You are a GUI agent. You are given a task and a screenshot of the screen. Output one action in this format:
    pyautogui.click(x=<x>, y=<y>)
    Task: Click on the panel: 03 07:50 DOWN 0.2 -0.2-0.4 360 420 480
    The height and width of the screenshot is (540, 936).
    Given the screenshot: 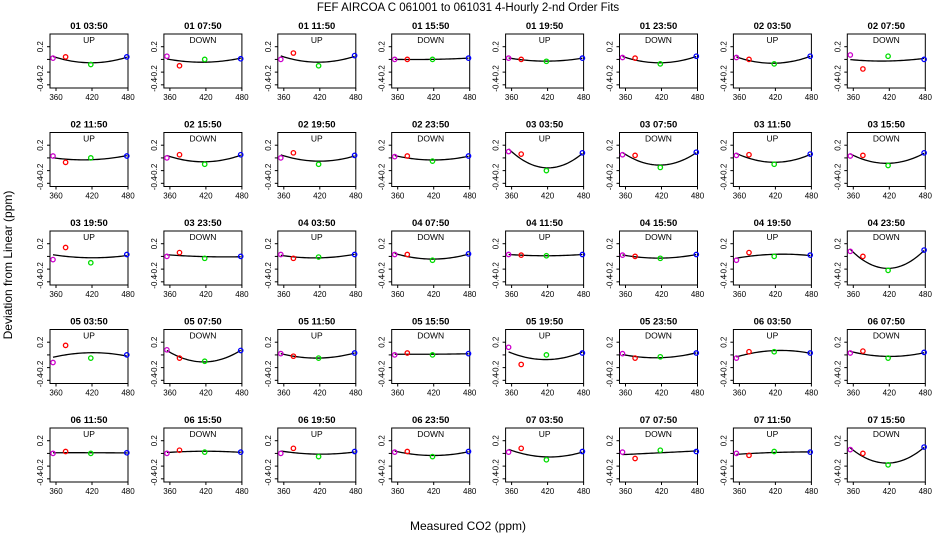 What is the action you would take?
    pyautogui.click(x=655, y=160)
    